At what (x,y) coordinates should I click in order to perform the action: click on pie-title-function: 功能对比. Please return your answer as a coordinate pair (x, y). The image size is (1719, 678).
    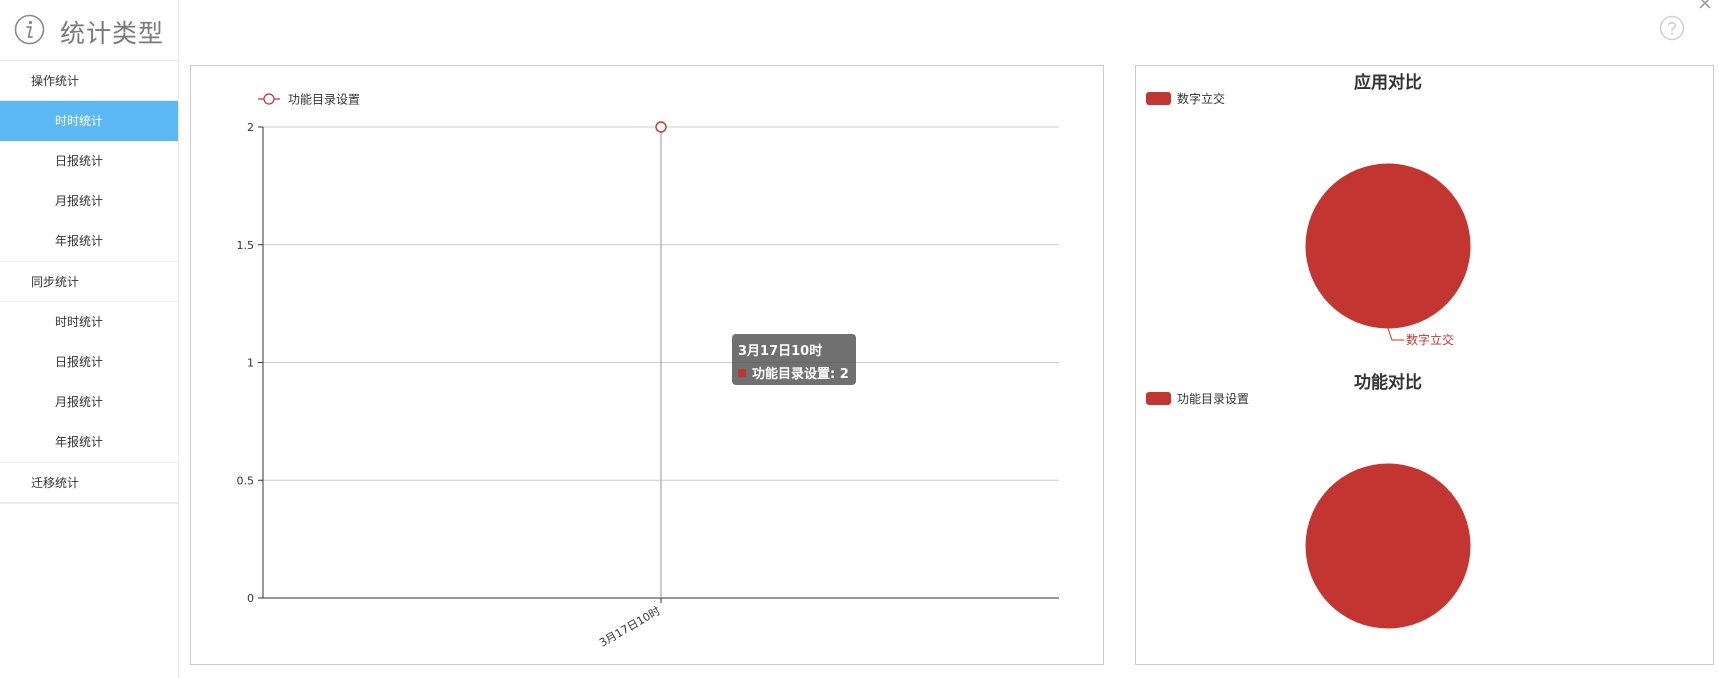
    Looking at the image, I should click on (1388, 382).